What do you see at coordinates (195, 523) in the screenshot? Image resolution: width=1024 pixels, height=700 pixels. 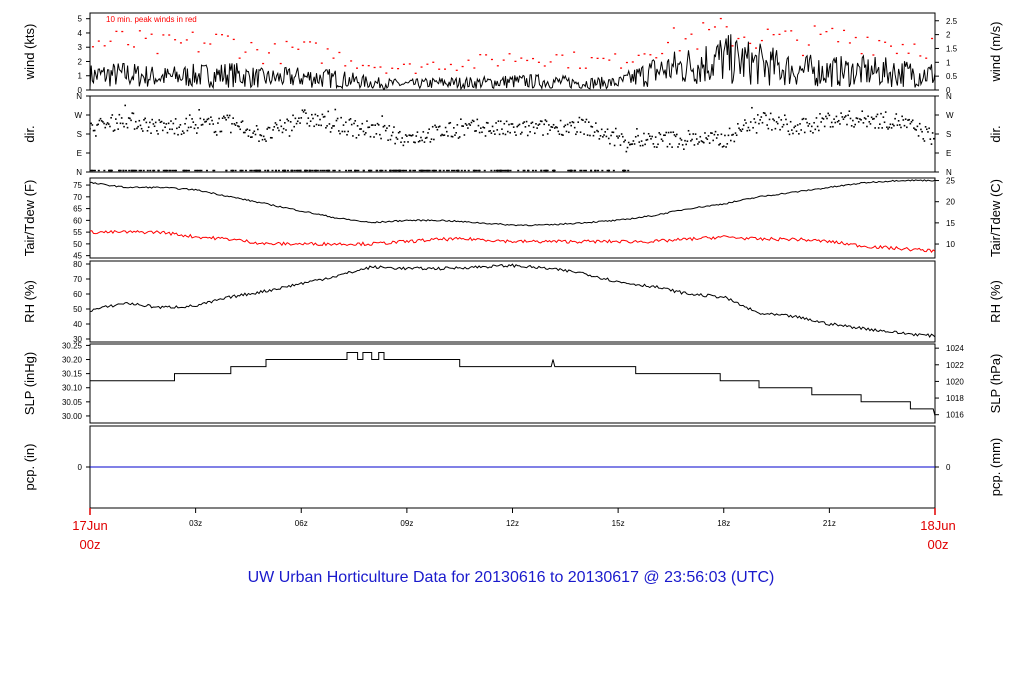 I see `time-tick-label: 03z` at bounding box center [195, 523].